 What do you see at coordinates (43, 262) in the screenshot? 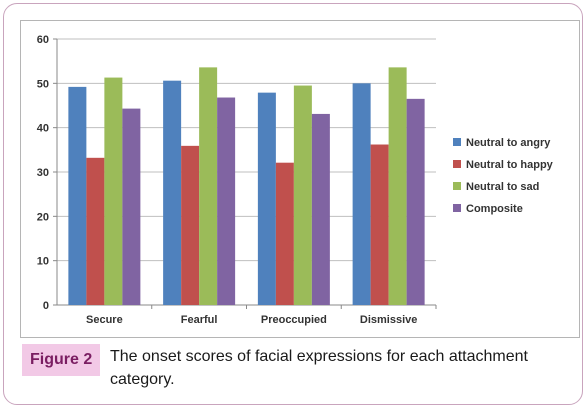
I see `y-tick-label: 10` at bounding box center [43, 262].